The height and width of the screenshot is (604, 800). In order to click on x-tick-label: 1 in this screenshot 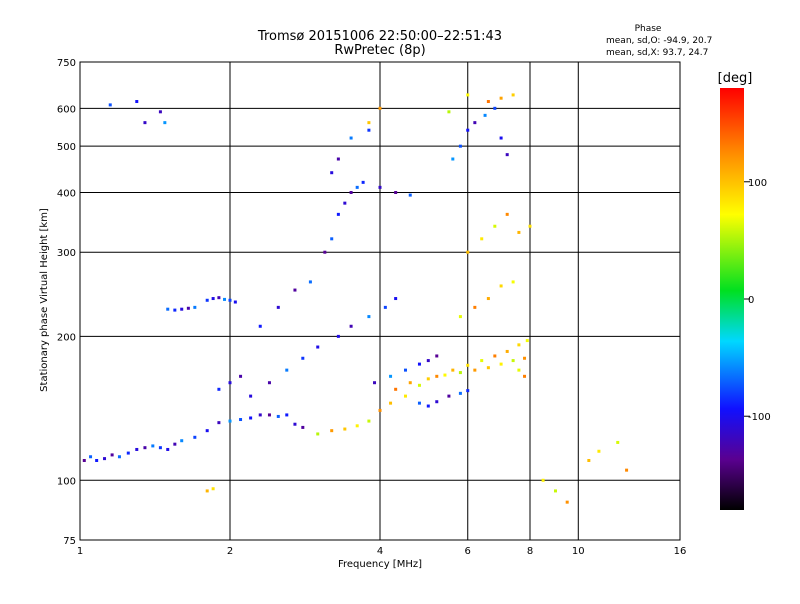, I will do `click(80, 551)`.